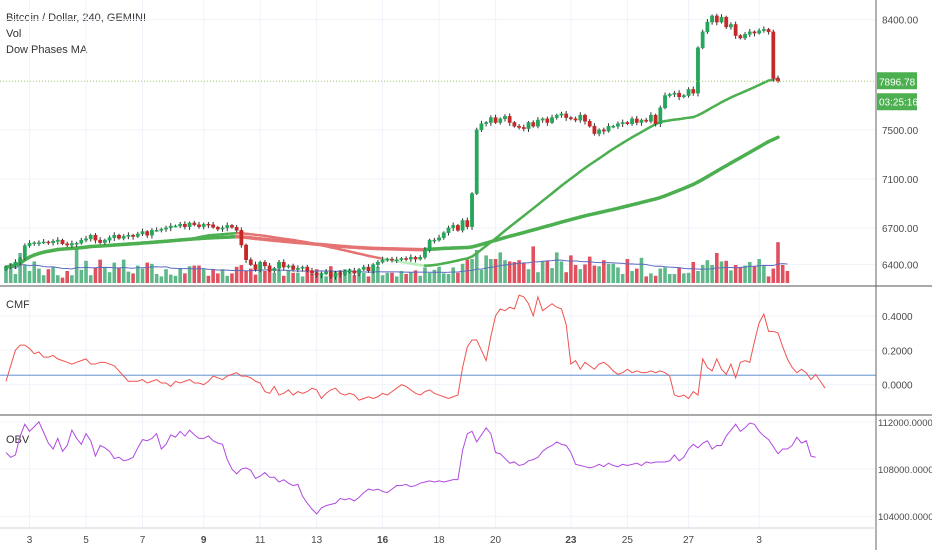 Image resolution: width=932 pixels, height=550 pixels. What do you see at coordinates (900, 131) in the screenshot?
I see `price-tick-label: 7500.00` at bounding box center [900, 131].